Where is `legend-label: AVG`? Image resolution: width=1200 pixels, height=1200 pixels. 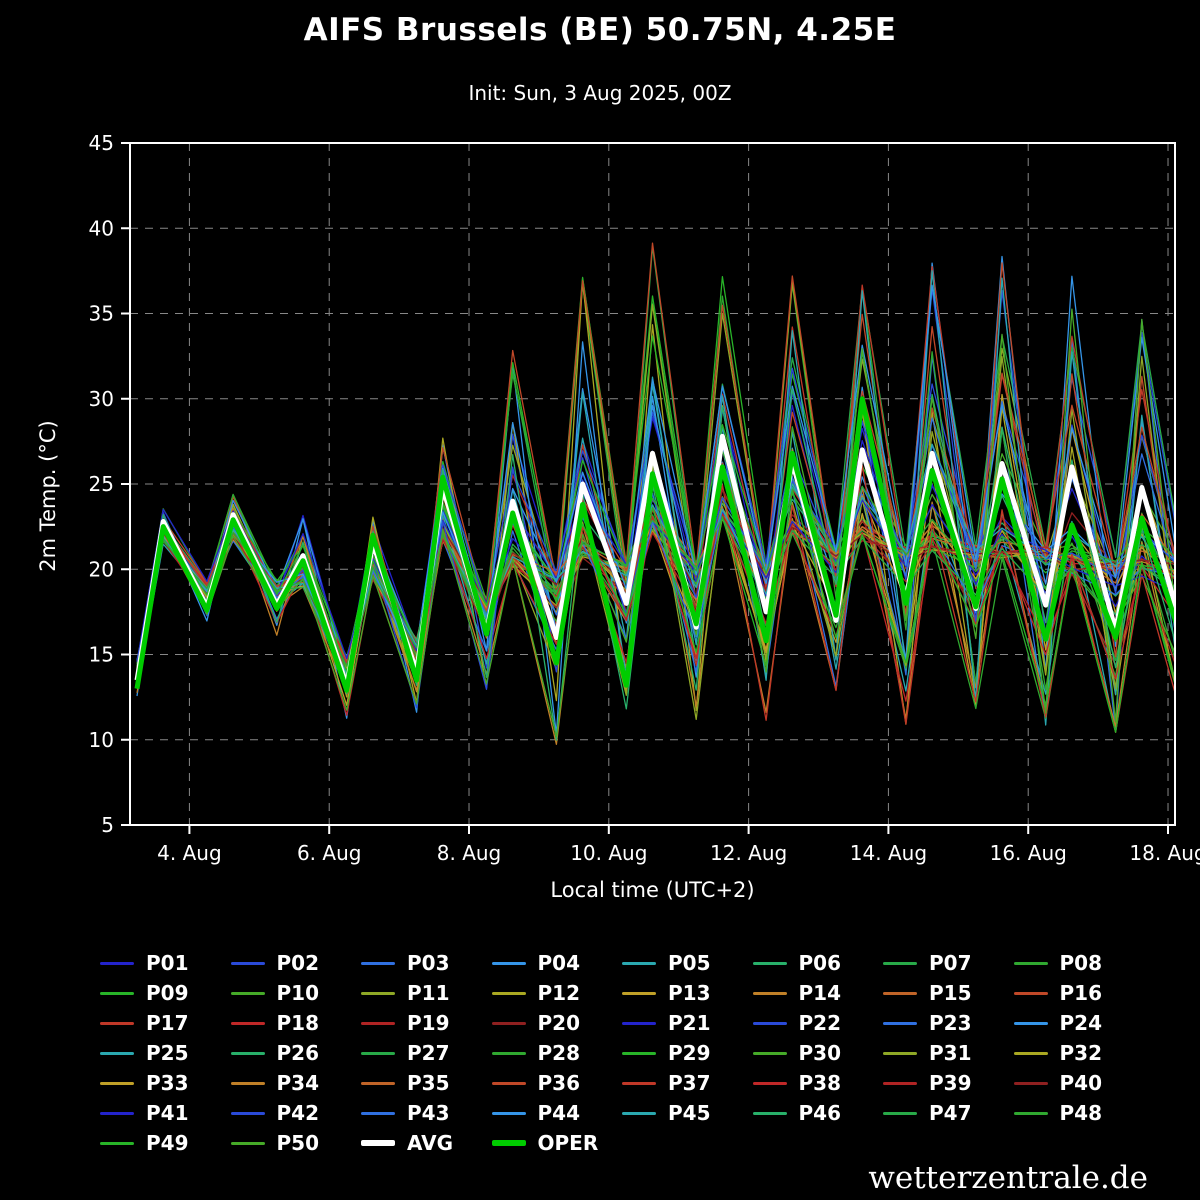
legend-label: AVG is located at coordinates (430, 1143).